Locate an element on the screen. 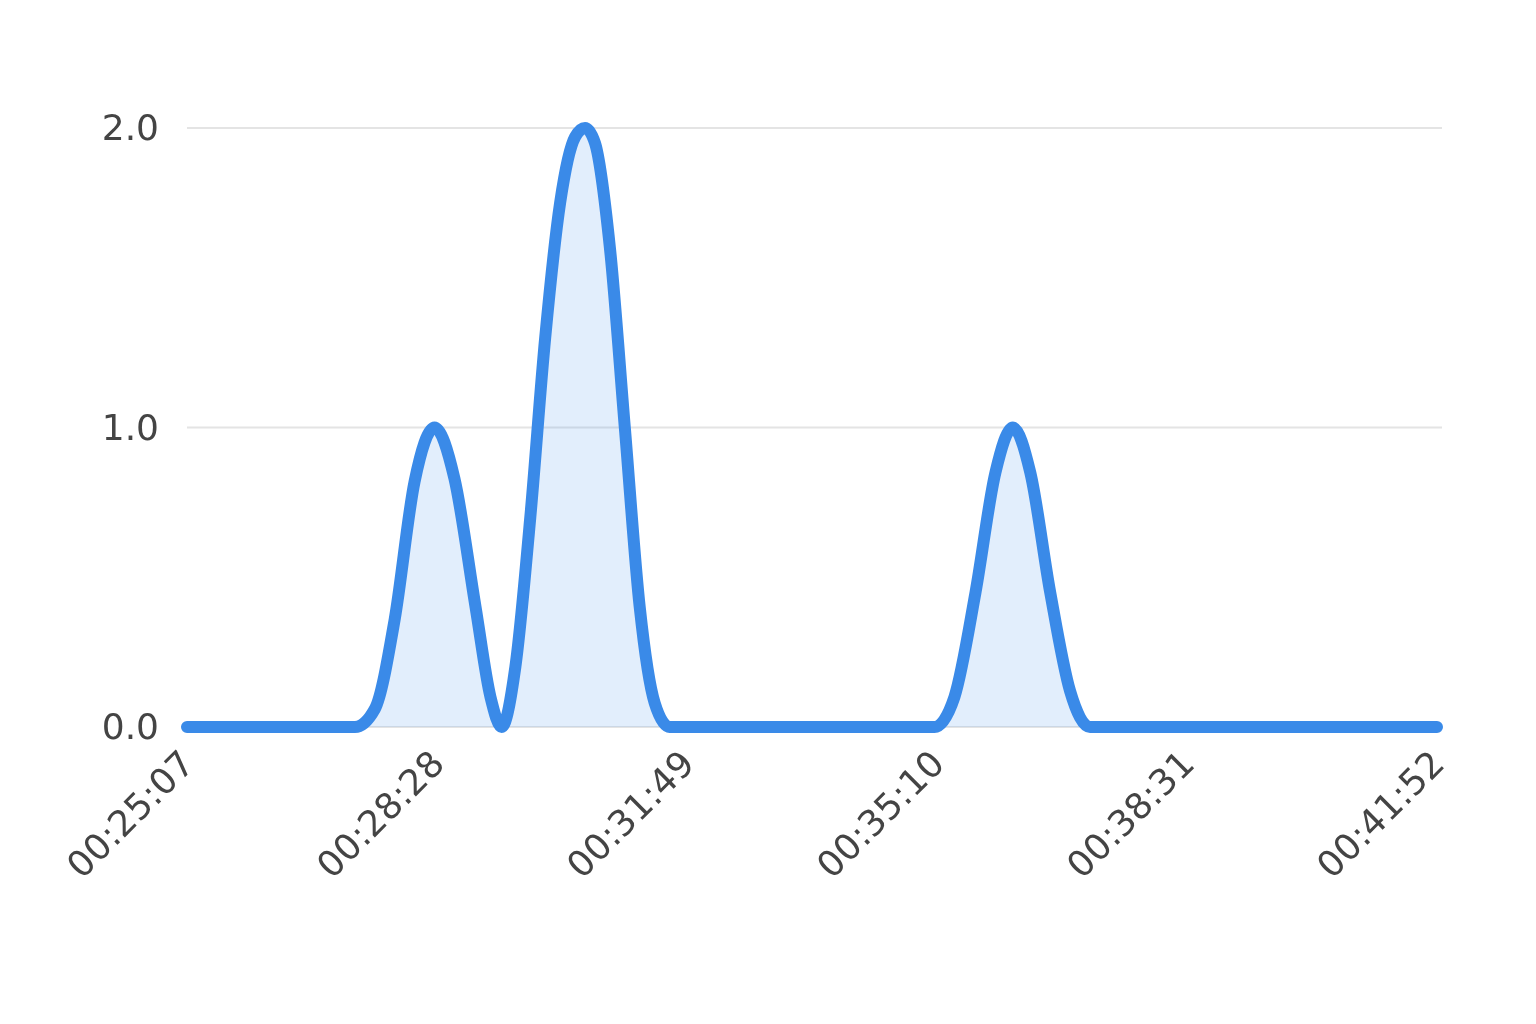 This screenshot has height=1024, width=1536. y-tick-label: 1.0 is located at coordinates (130, 427).